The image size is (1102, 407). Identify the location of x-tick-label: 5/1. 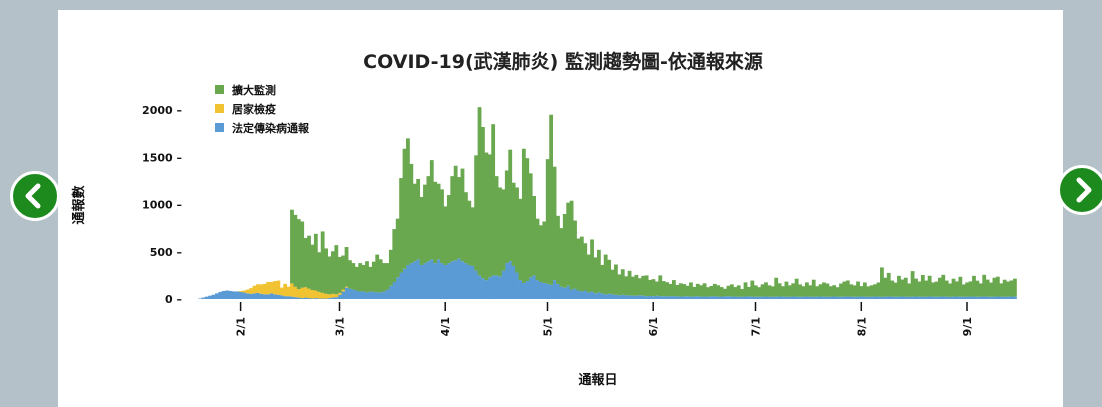
(548, 326).